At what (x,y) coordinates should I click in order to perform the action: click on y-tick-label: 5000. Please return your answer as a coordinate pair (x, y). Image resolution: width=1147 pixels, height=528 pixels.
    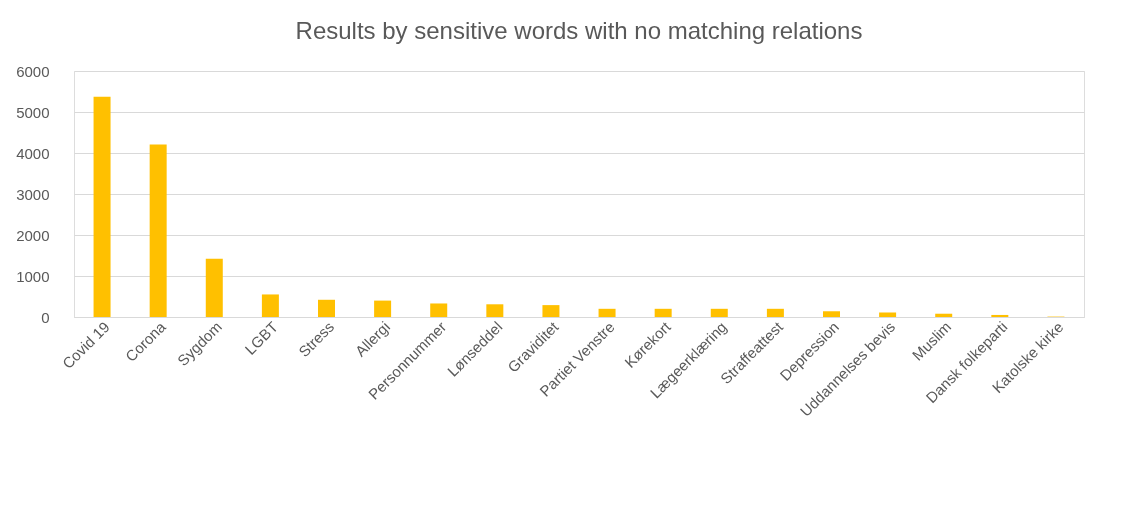
    Looking at the image, I should click on (33, 112).